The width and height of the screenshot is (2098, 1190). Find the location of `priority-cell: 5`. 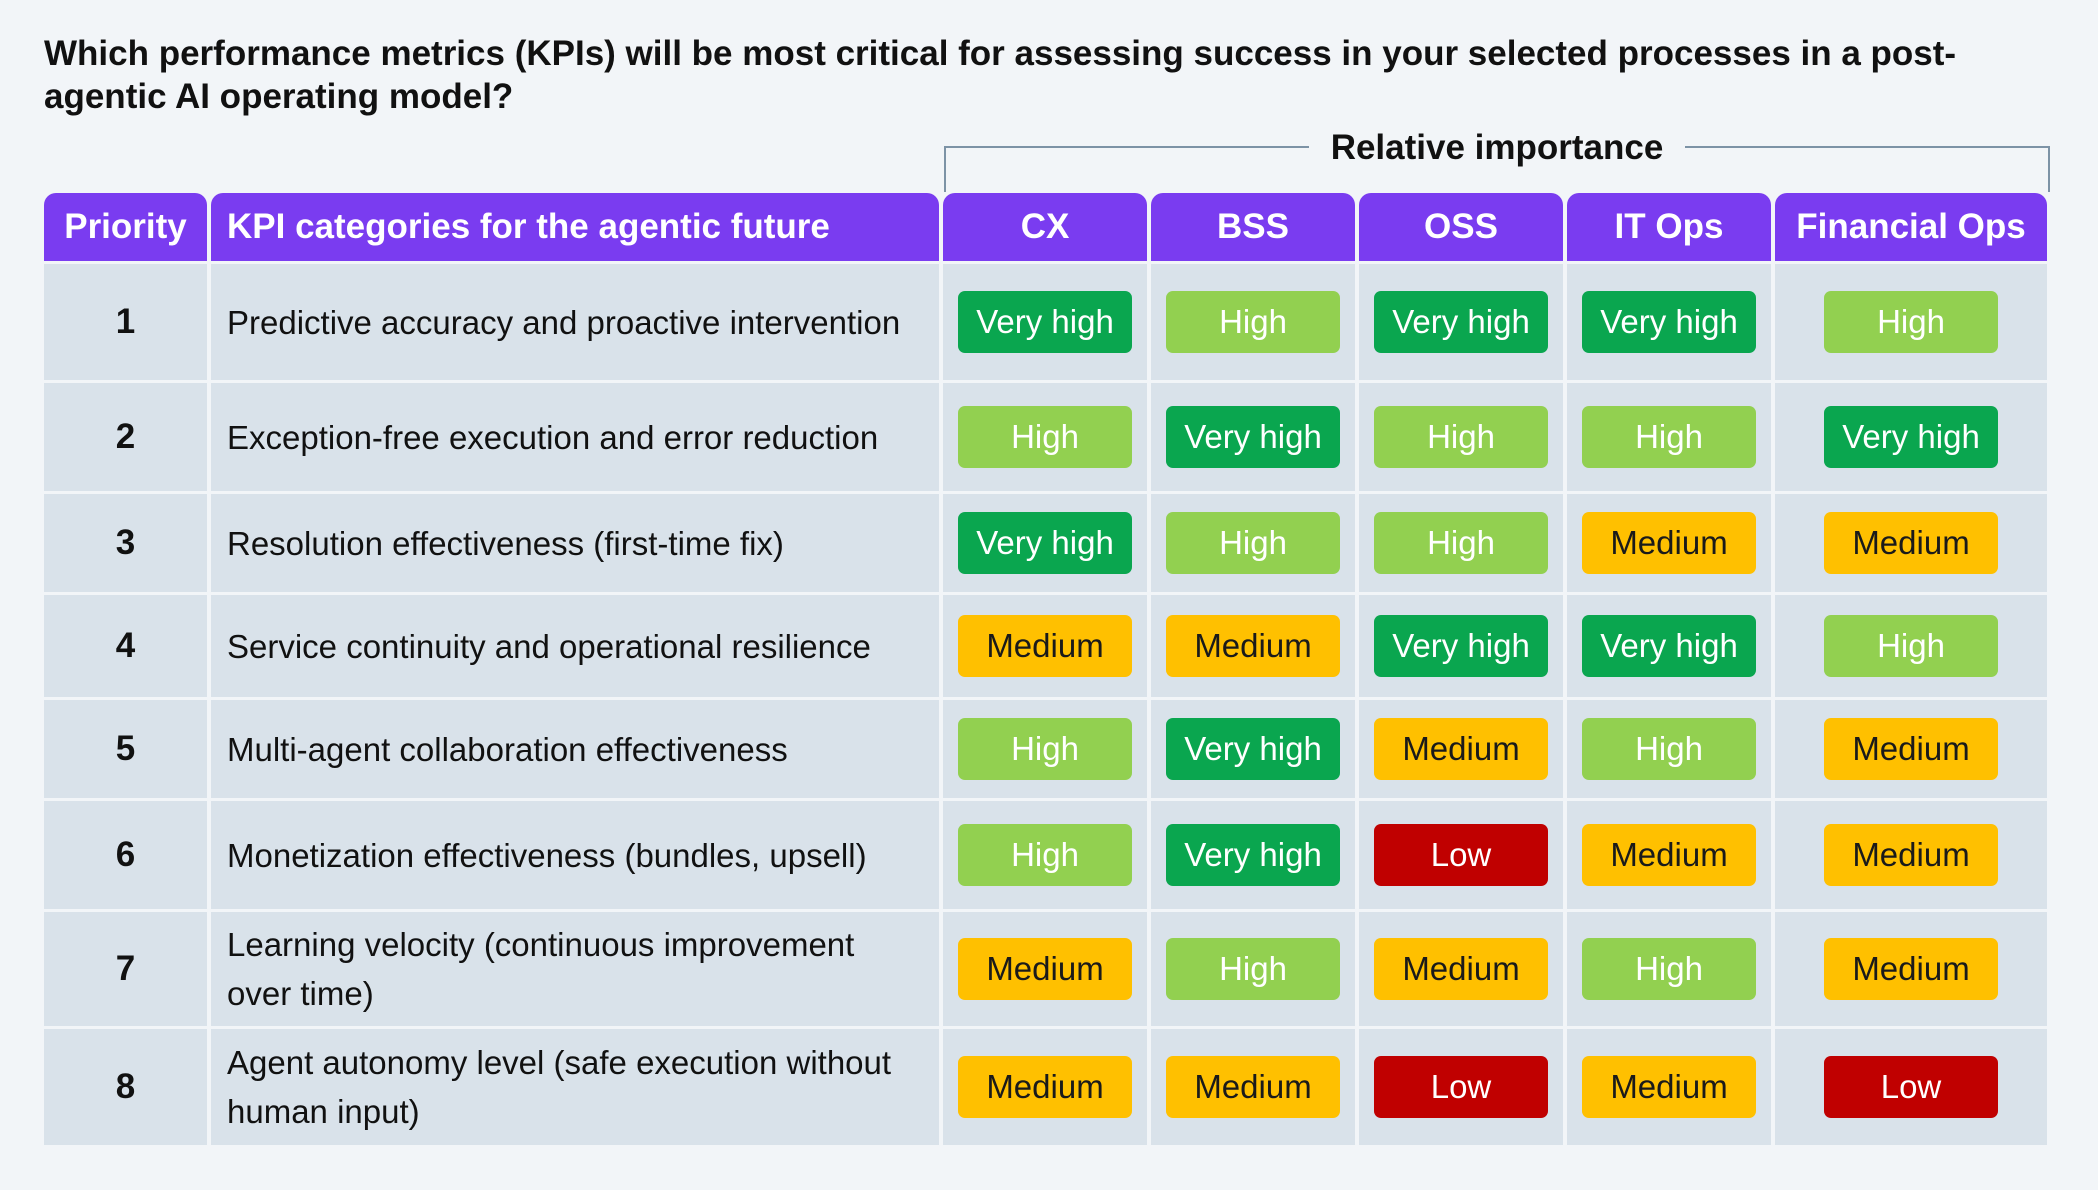

priority-cell: 5 is located at coordinates (125, 749).